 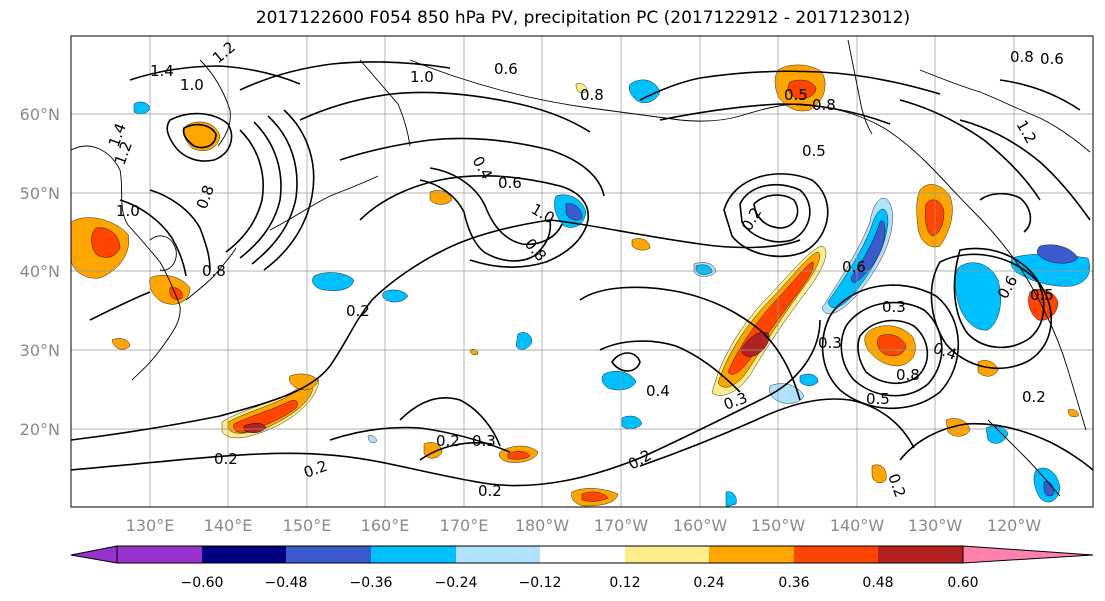 What do you see at coordinates (962, 583) in the screenshot?
I see `colorbar-tick: 0.60` at bounding box center [962, 583].